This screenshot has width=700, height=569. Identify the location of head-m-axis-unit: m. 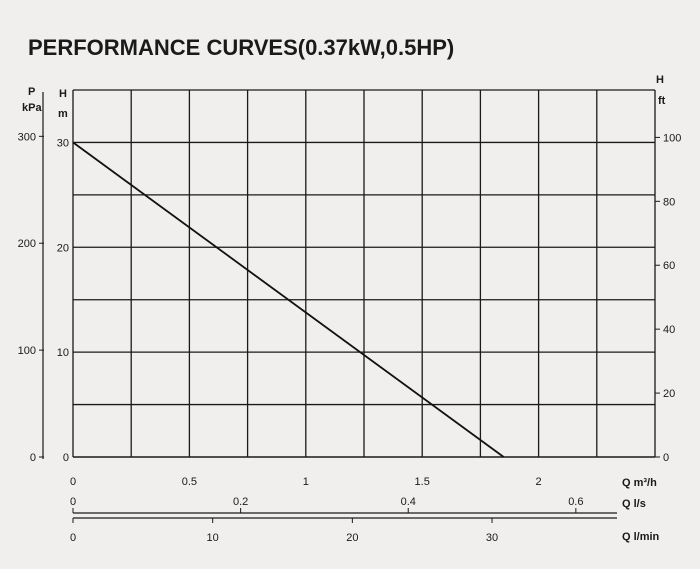
(63, 114).